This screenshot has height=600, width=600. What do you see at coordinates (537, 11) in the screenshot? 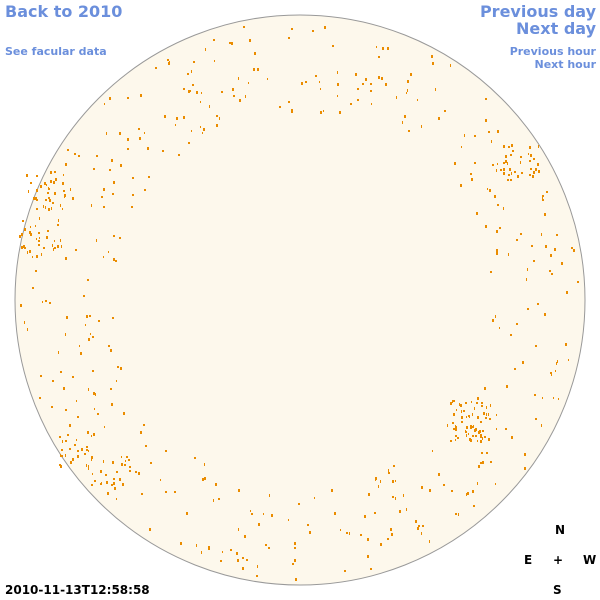
I see `previous-day-link: Previous day` at bounding box center [537, 11].